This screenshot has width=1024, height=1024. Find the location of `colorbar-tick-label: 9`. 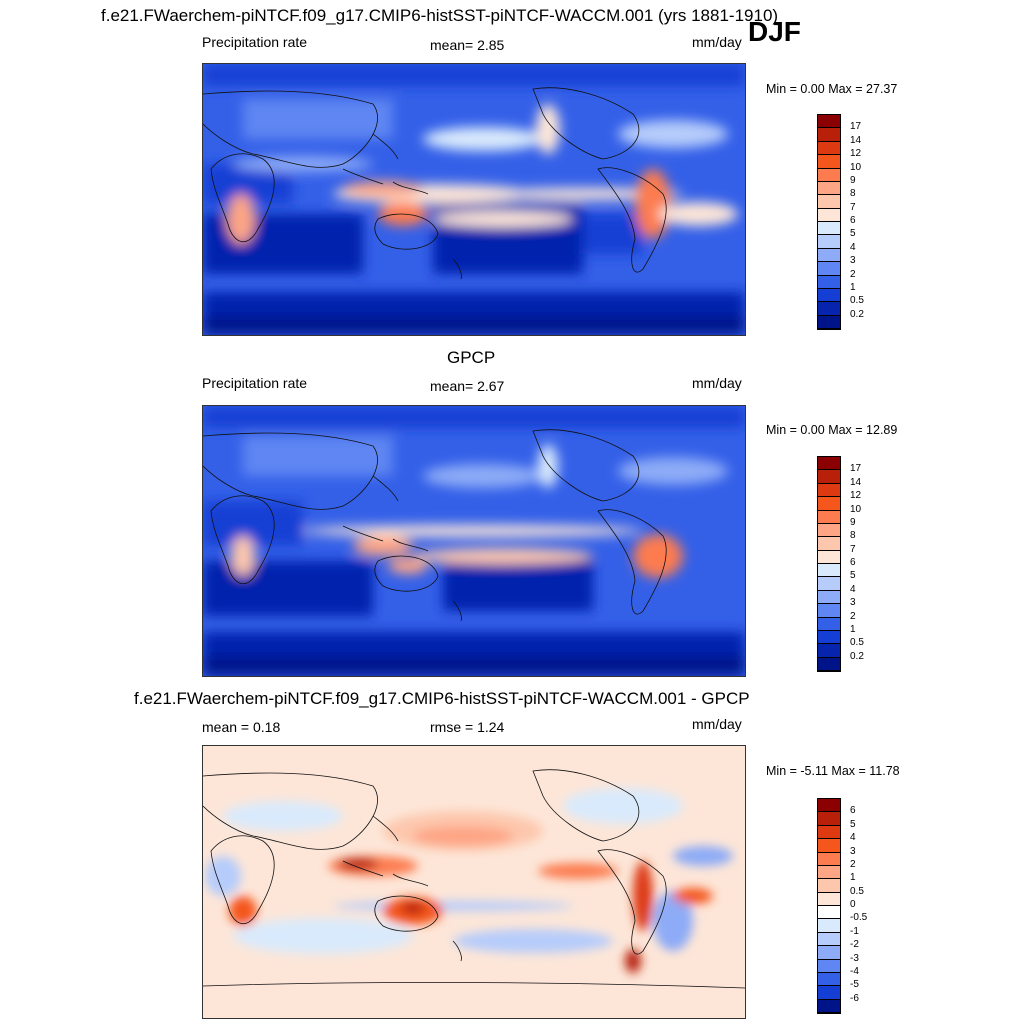

colorbar-tick-label: 9 is located at coordinates (853, 522).